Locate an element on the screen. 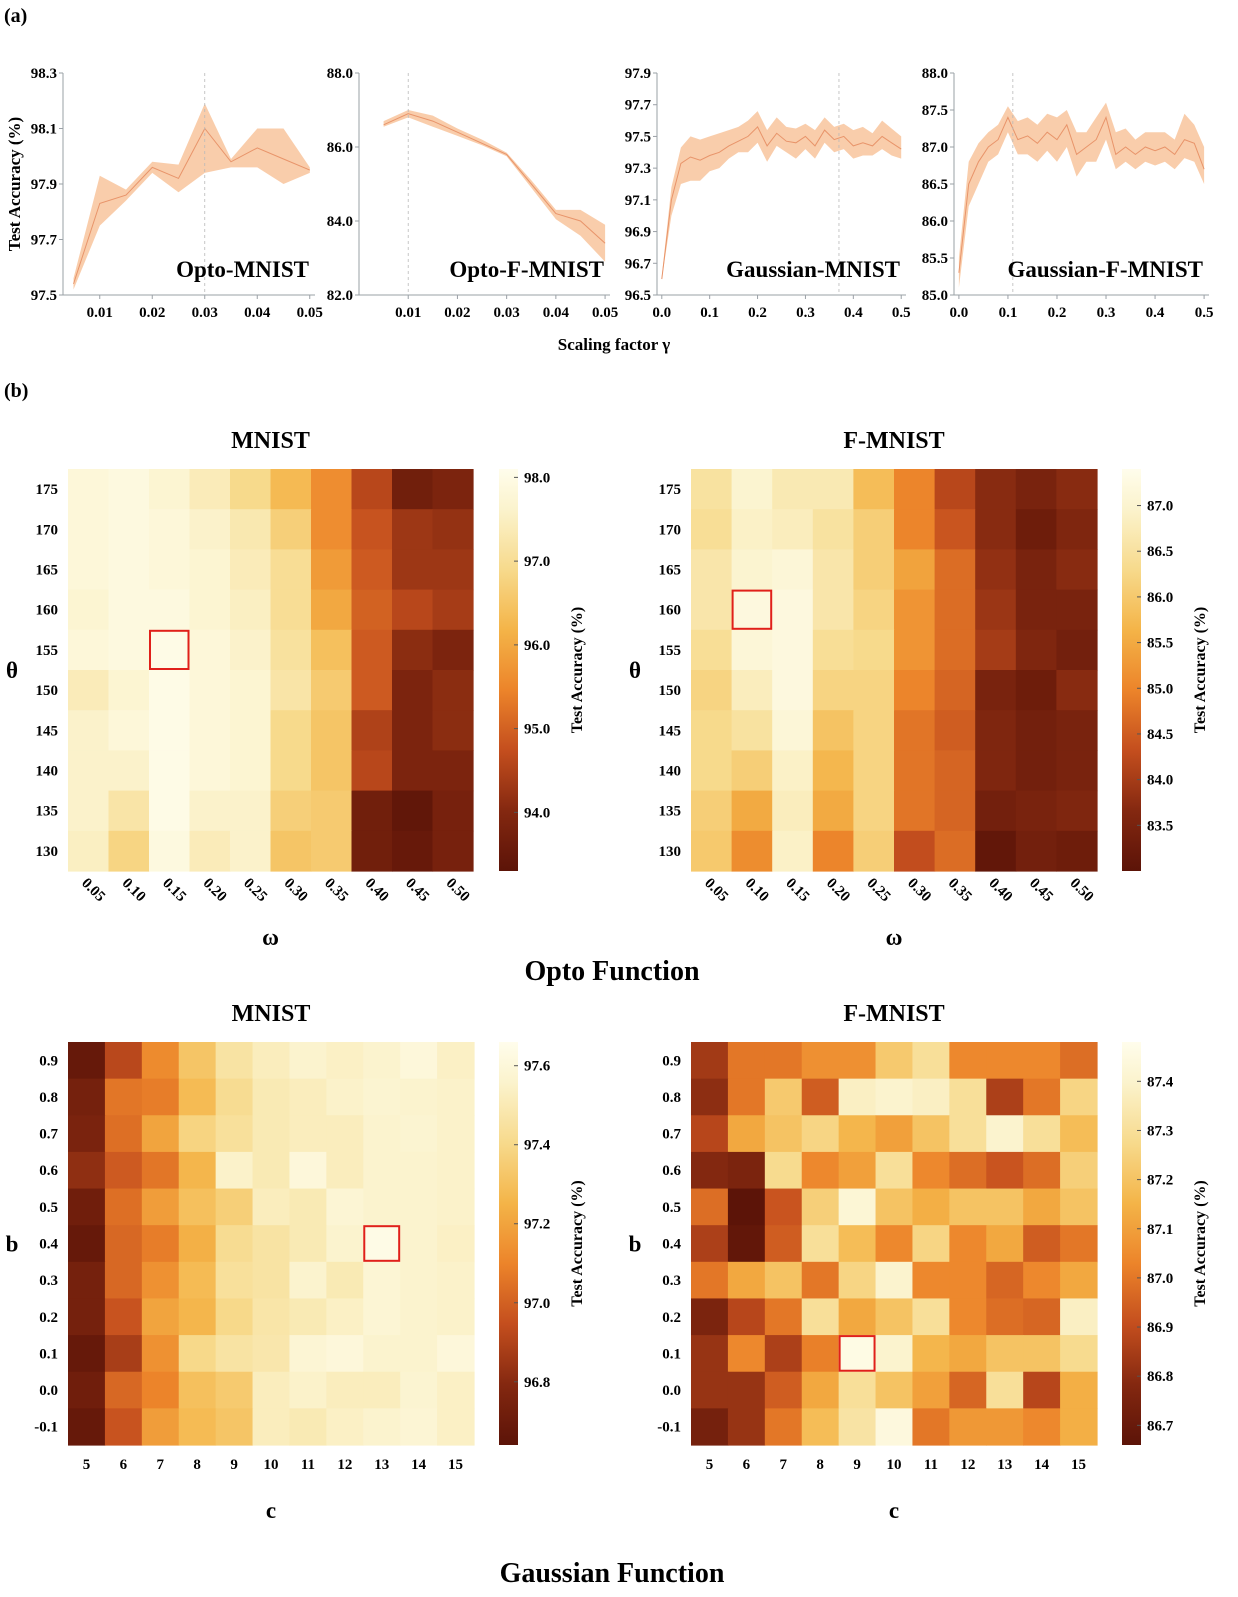 The height and width of the screenshot is (1597, 1238). colorbar-tick-label: 97.6 is located at coordinates (537, 1067).